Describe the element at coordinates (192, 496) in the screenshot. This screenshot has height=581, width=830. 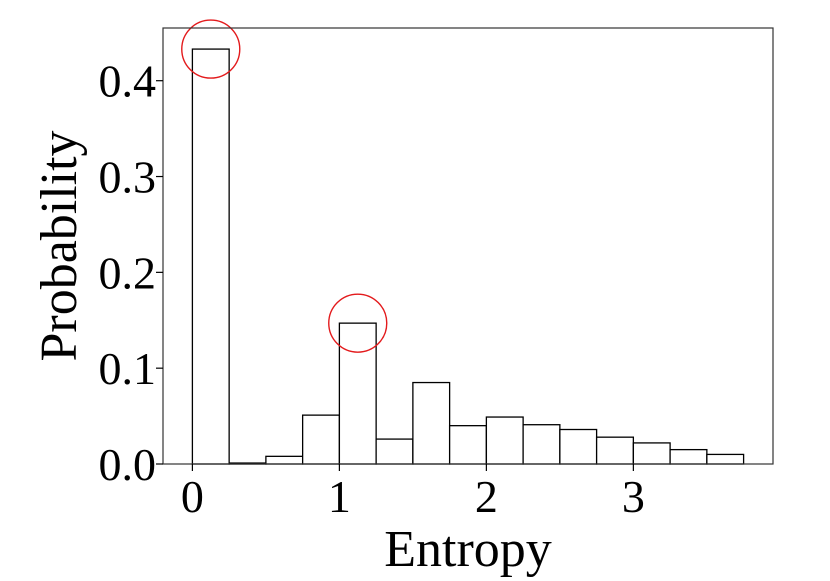
I see `x-tick-label: 0` at that location.